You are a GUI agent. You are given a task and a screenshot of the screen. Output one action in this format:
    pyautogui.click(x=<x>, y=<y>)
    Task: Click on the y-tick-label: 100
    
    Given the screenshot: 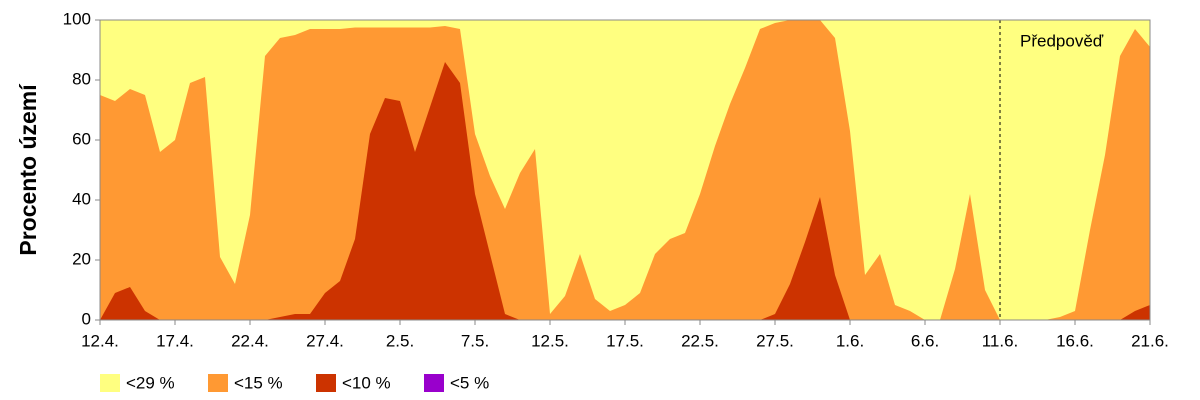 What is the action you would take?
    pyautogui.click(x=77, y=18)
    